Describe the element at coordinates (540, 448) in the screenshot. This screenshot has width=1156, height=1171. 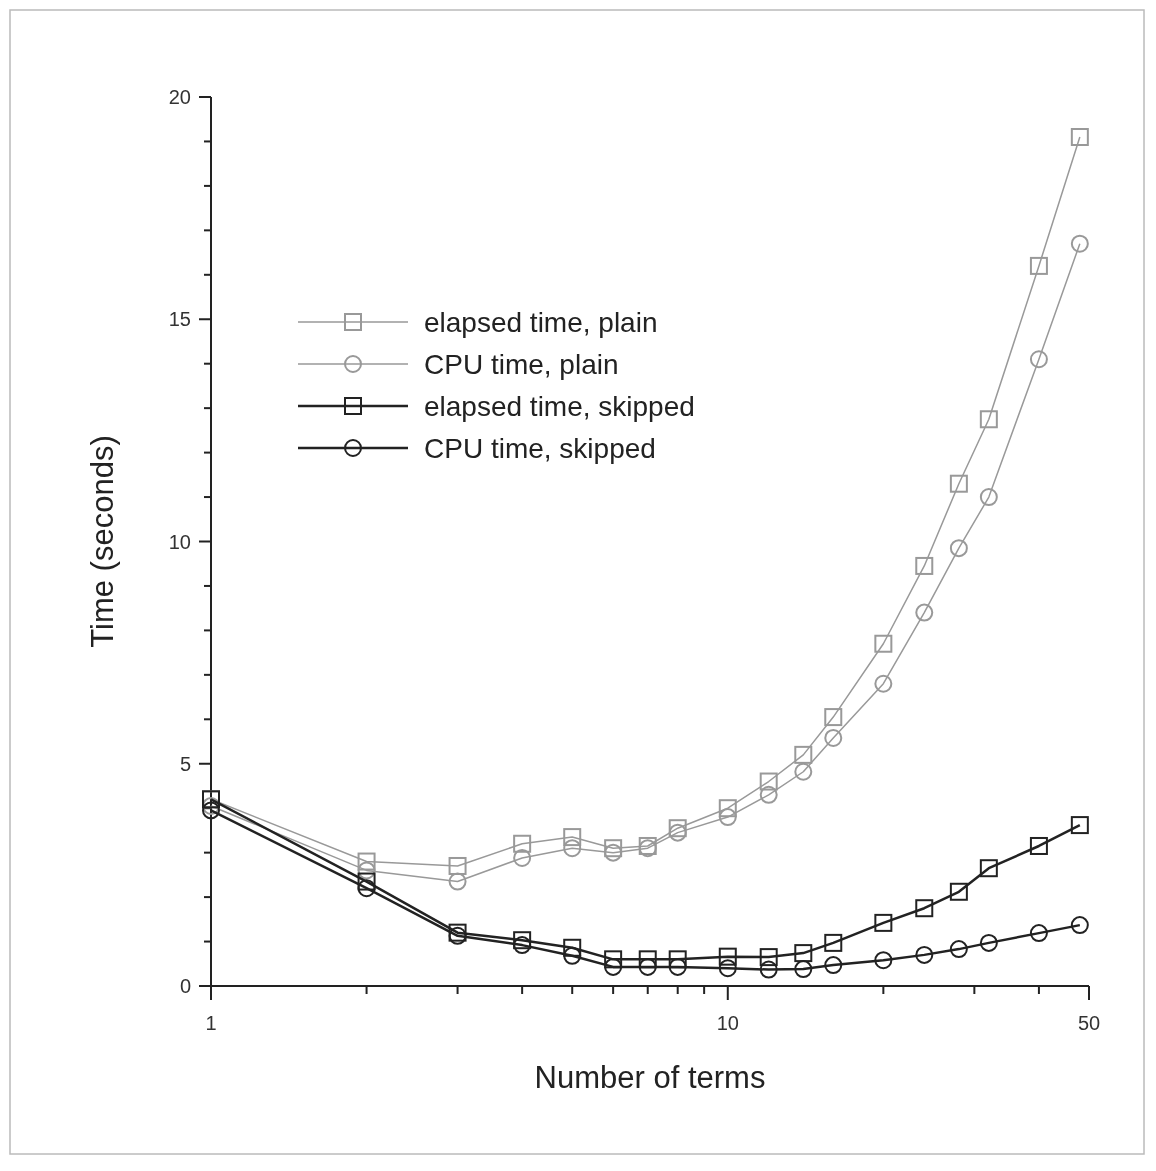
I see `legend-label: CPU time, skipped` at that location.